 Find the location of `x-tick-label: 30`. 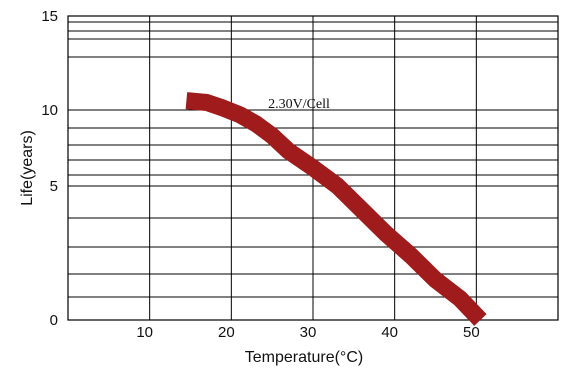

x-tick-label: 30 is located at coordinates (308, 332).